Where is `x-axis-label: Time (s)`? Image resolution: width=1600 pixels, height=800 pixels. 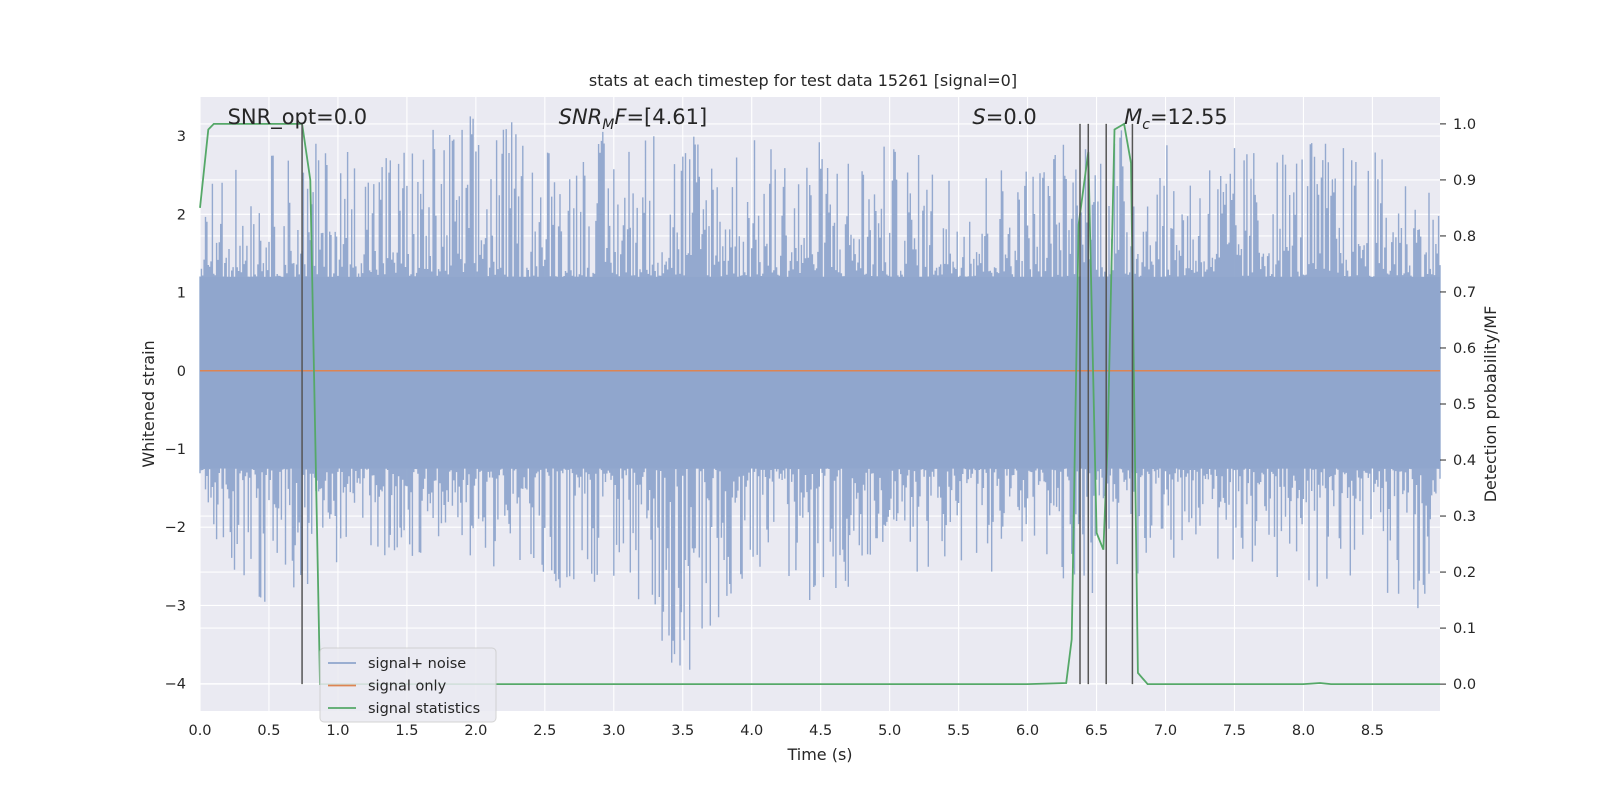 x-axis-label: Time (s) is located at coordinates (819, 754).